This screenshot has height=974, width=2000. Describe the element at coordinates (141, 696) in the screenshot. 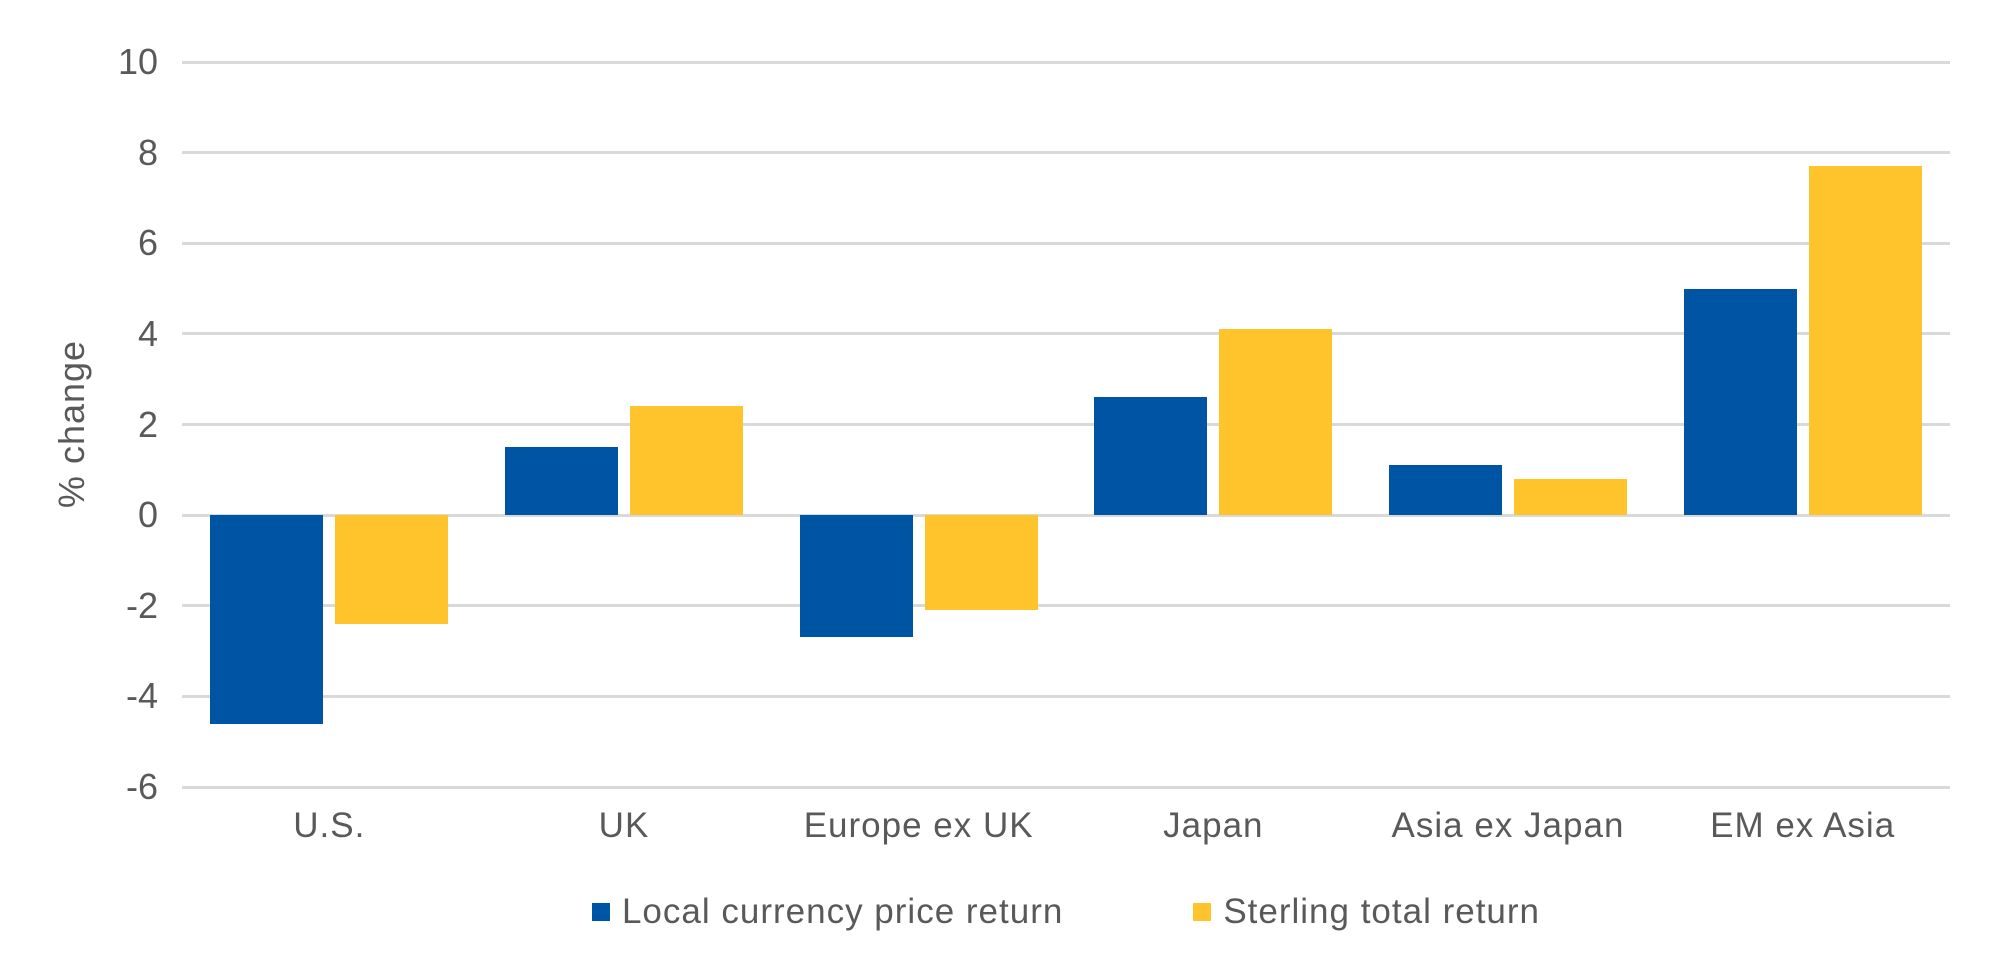

I see `y-tick-label: -4` at that location.